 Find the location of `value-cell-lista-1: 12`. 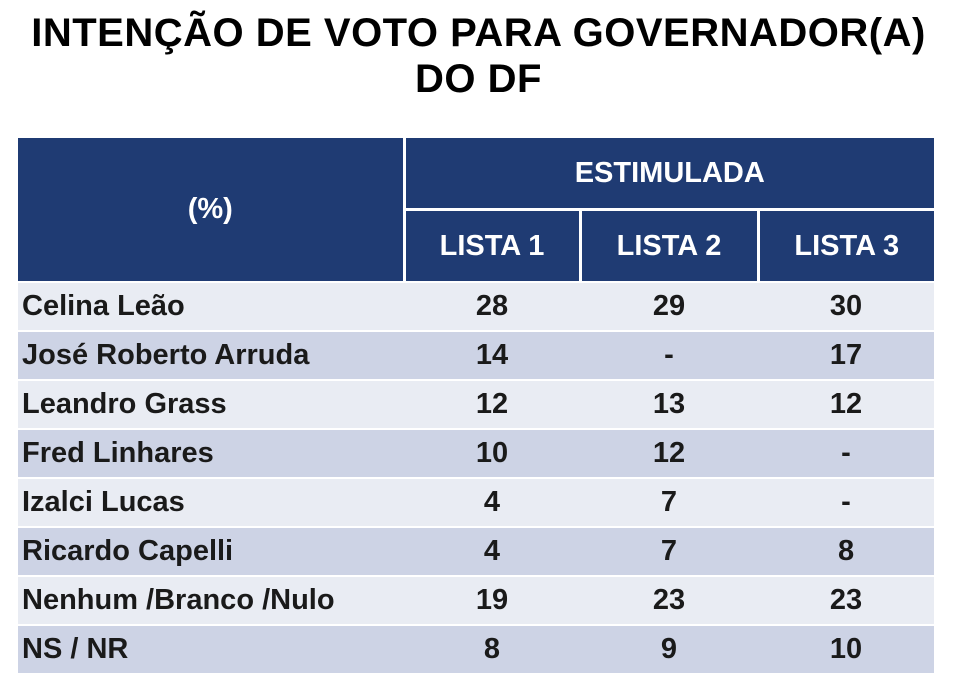

value-cell-lista-1: 12 is located at coordinates (492, 404).